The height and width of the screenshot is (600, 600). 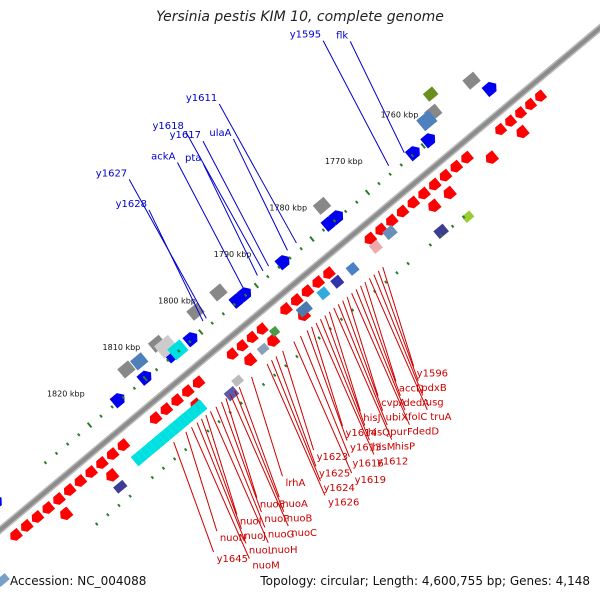 I want to click on gene-label-usg: usg, so click(x=435, y=402).